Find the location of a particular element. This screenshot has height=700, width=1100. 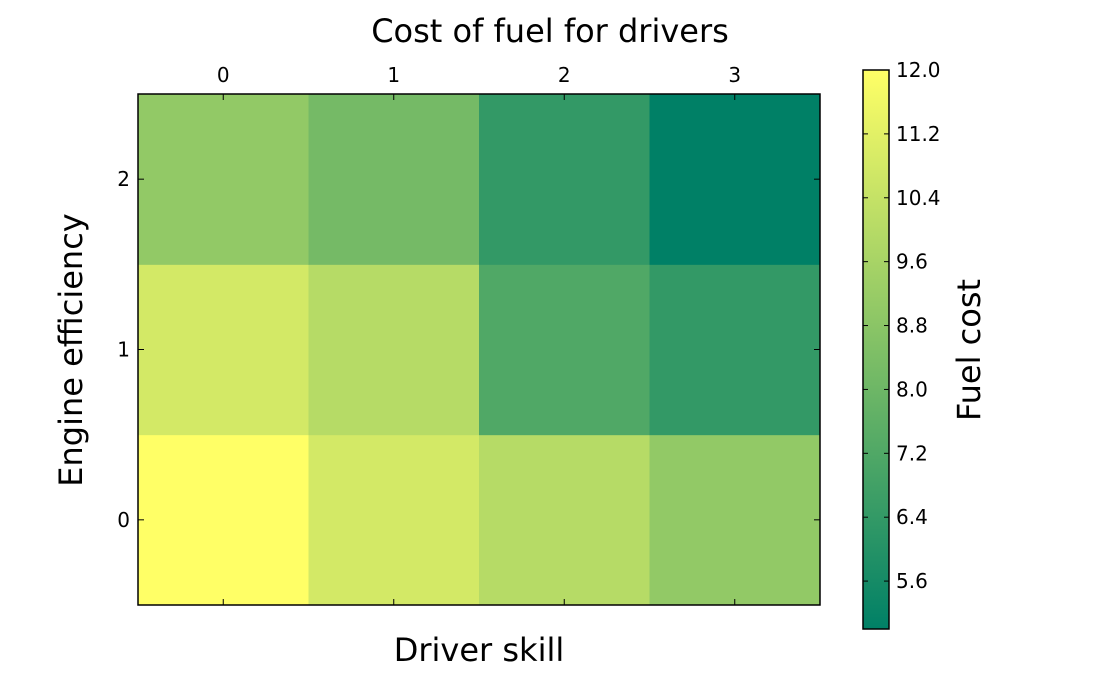

colorbar-ticks: 5.6 6.4 7.2 8.0 8.8 9.6 10.4 11.2 12.0 is located at coordinates (902, 325).